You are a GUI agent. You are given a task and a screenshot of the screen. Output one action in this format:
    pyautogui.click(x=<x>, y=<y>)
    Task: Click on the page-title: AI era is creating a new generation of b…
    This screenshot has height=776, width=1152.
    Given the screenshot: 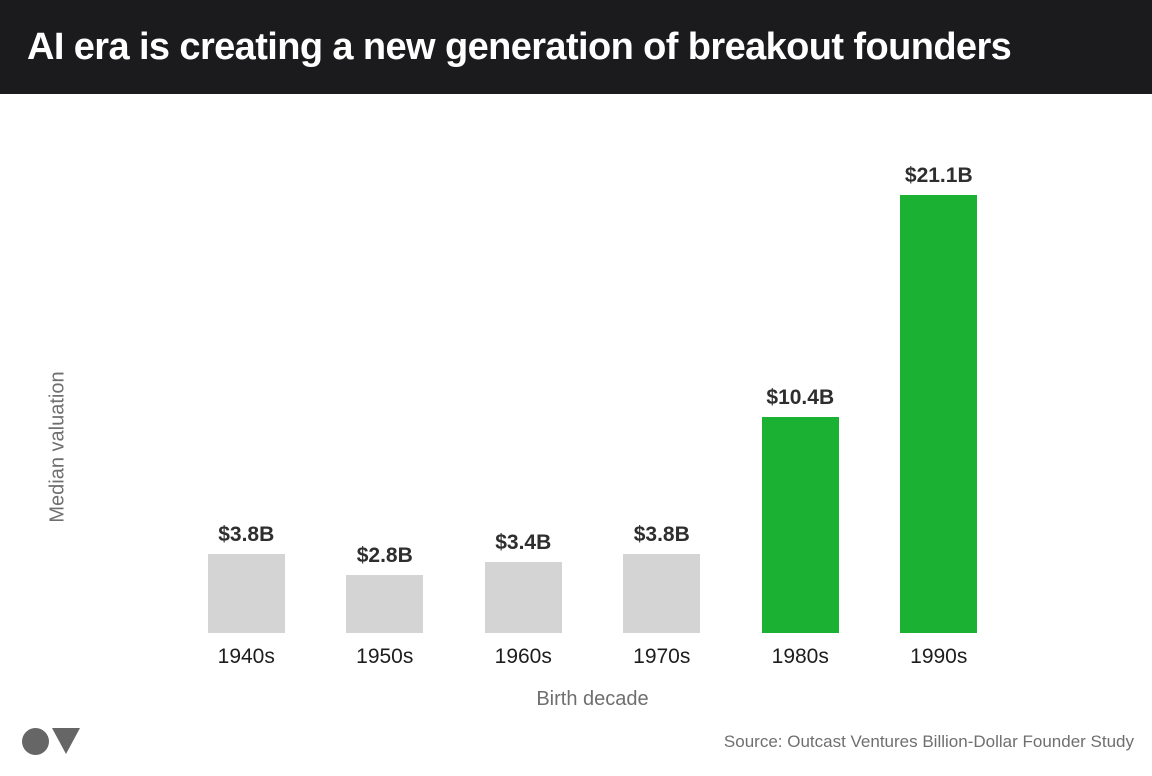 What is the action you would take?
    pyautogui.click(x=519, y=46)
    